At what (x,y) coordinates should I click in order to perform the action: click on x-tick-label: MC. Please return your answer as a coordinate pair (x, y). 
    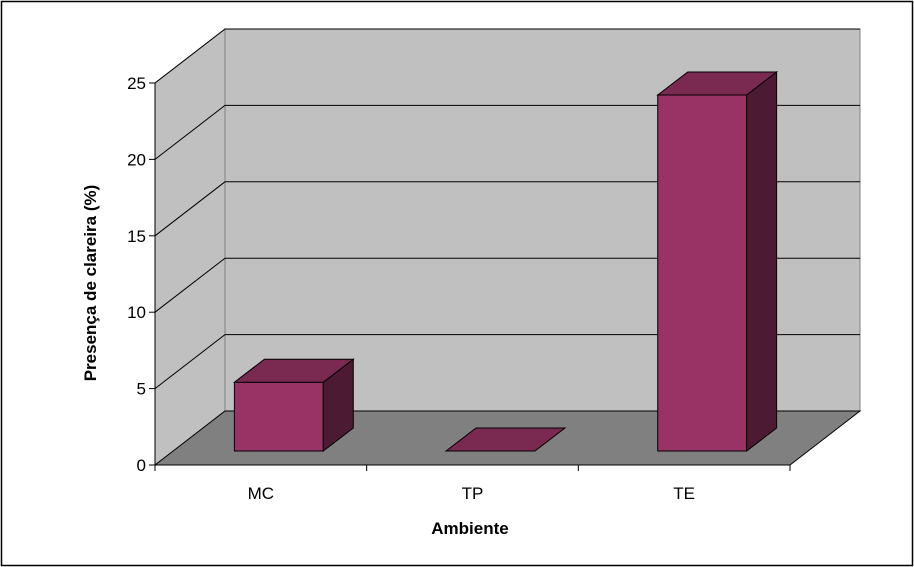
    Looking at the image, I should click on (261, 493).